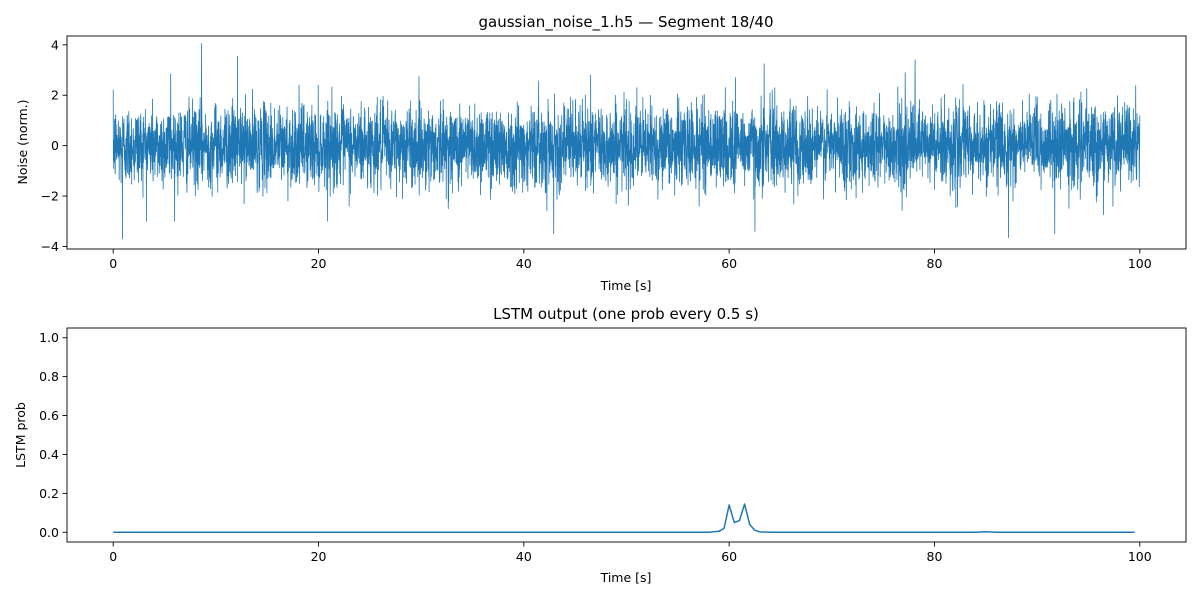 This screenshot has width=1200, height=600. Describe the element at coordinates (935, 263) in the screenshot. I see `noise-x-tick-label: 80` at that location.